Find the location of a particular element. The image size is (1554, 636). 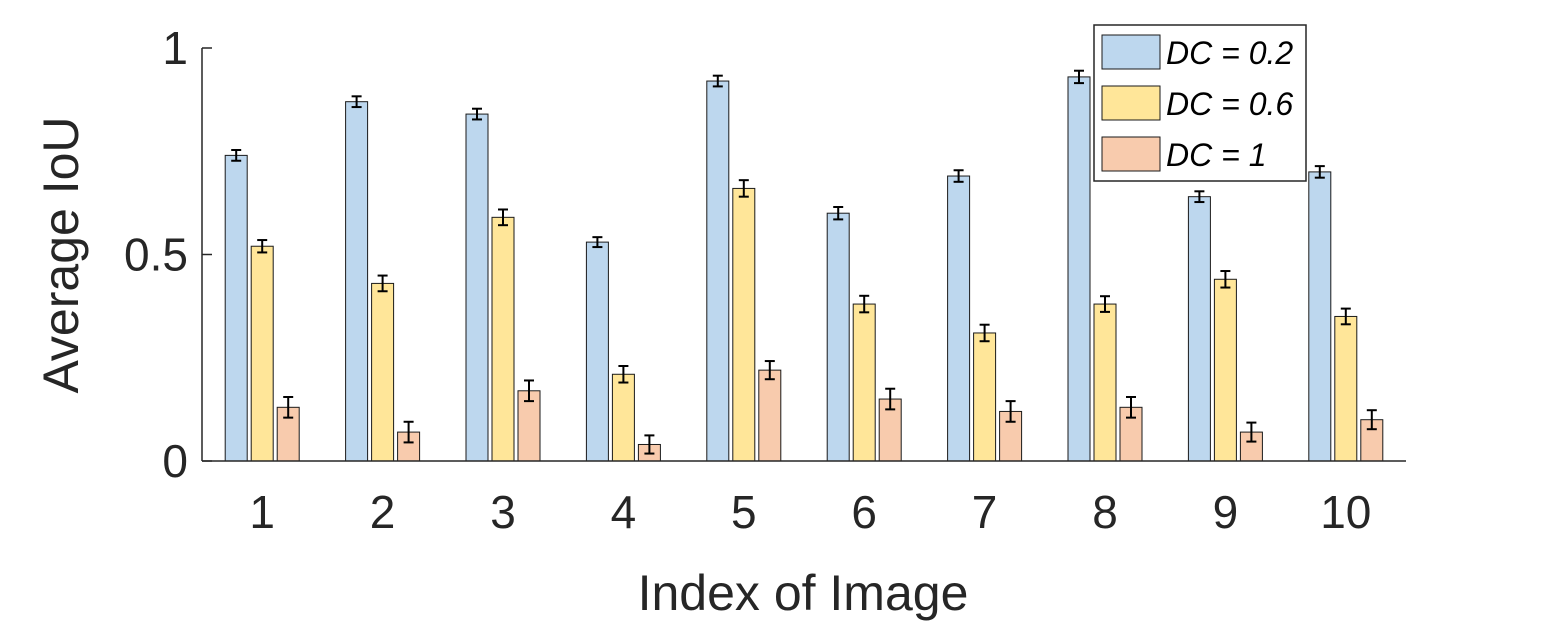

x-tick-label: 10 is located at coordinates (1345, 512).